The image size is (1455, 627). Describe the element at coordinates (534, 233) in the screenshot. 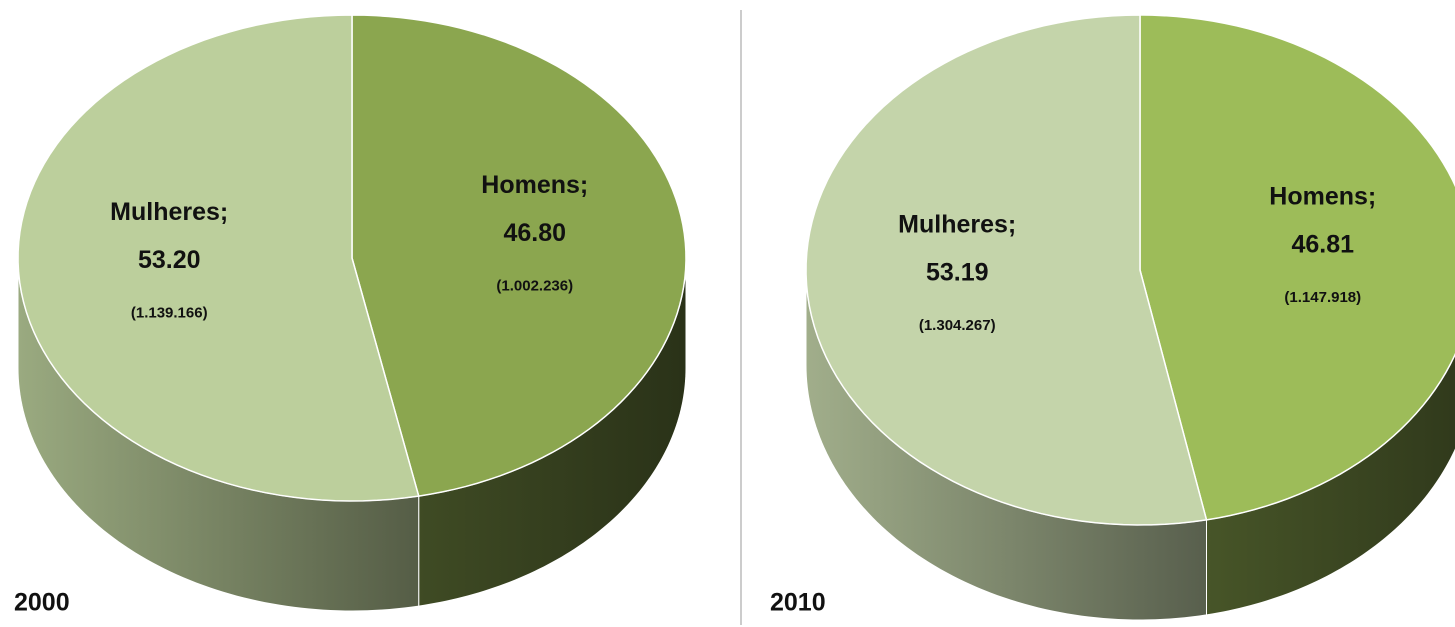

I see `value-label: 46.80` at that location.